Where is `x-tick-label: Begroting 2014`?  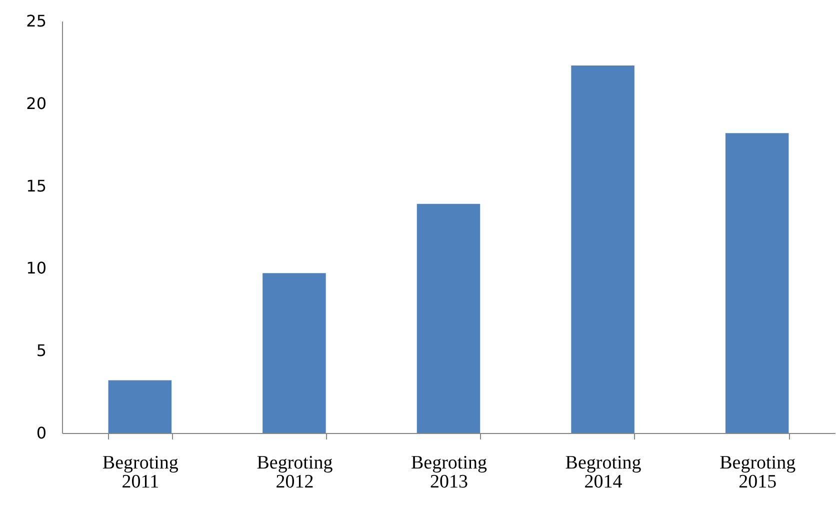
x-tick-label: Begroting 2014 is located at coordinates (603, 472).